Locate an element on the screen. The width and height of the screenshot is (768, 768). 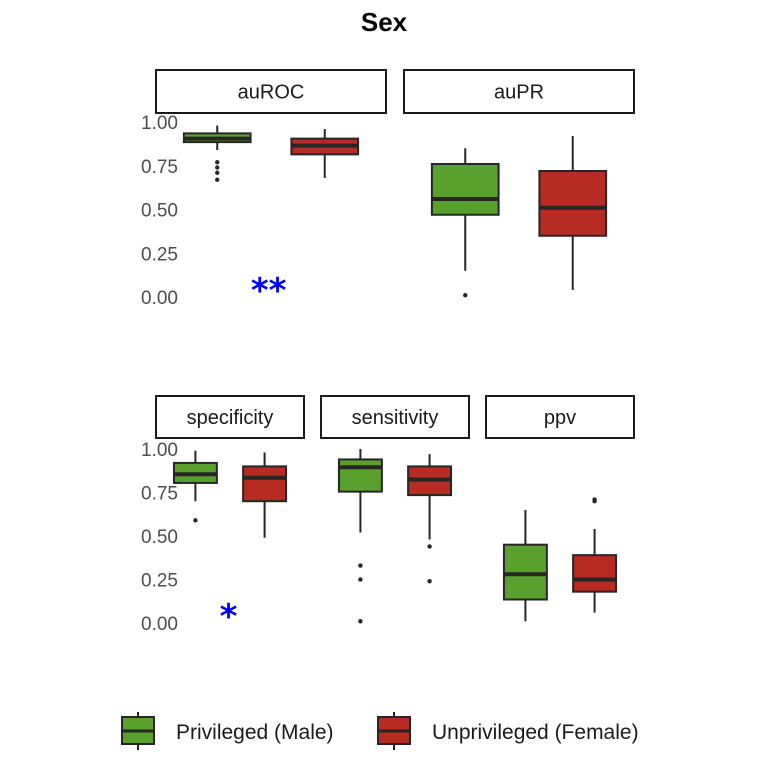
facet-strip-label: auPR is located at coordinates (519, 93).